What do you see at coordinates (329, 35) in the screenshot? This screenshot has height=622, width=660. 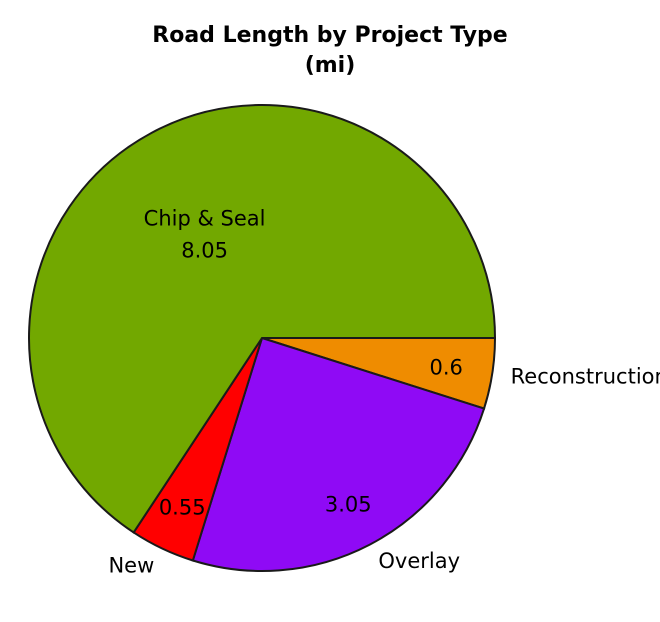 I see `chart-title: Road Length by Project Type` at bounding box center [329, 35].